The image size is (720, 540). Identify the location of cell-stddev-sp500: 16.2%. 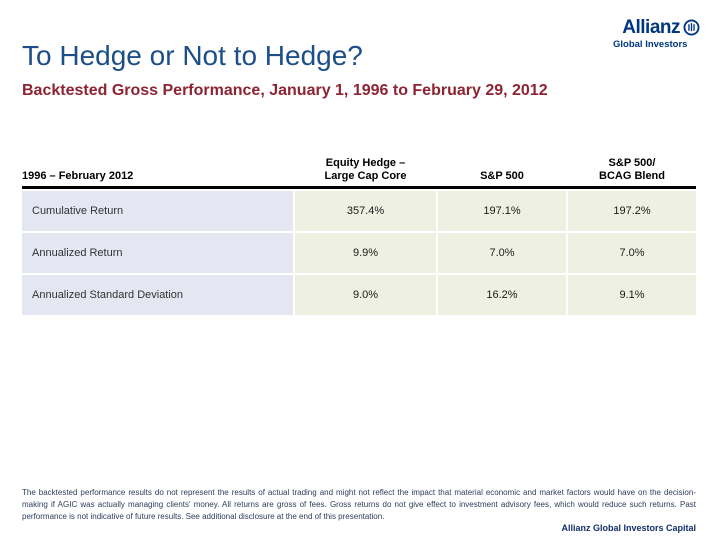
(502, 295).